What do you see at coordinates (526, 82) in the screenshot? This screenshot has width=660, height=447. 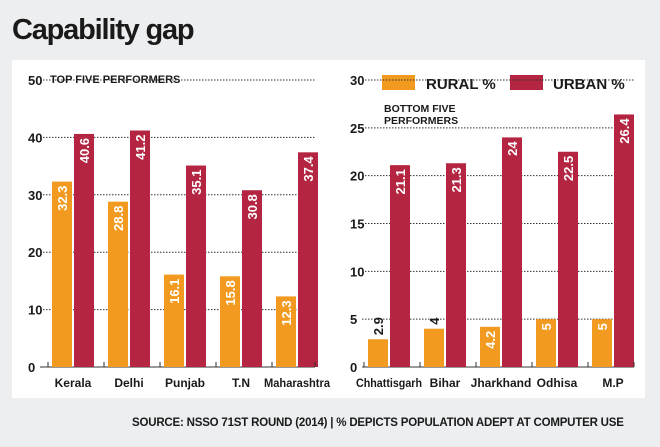 I see `legend-swatch-urban` at bounding box center [526, 82].